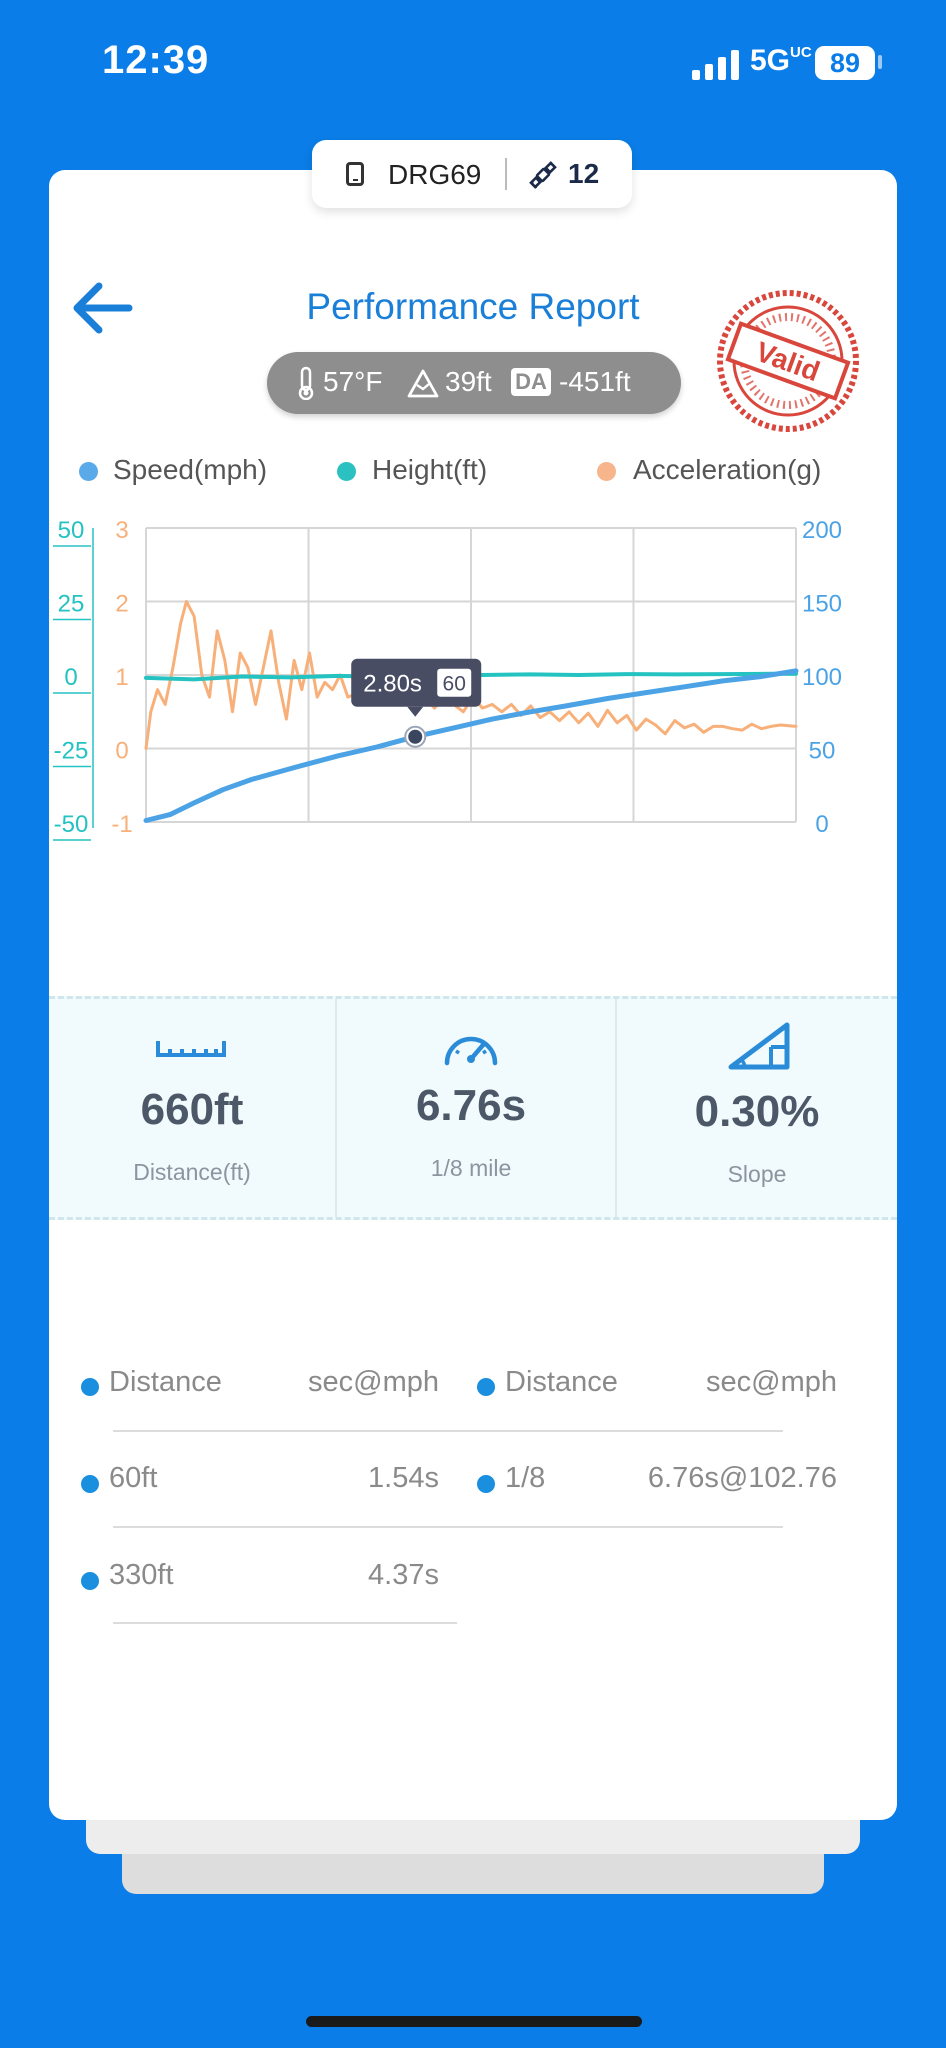 The image size is (946, 2048). I want to click on chart-legend: Speed(mph) Height(ft) Acceleration(g), so click(473, 474).